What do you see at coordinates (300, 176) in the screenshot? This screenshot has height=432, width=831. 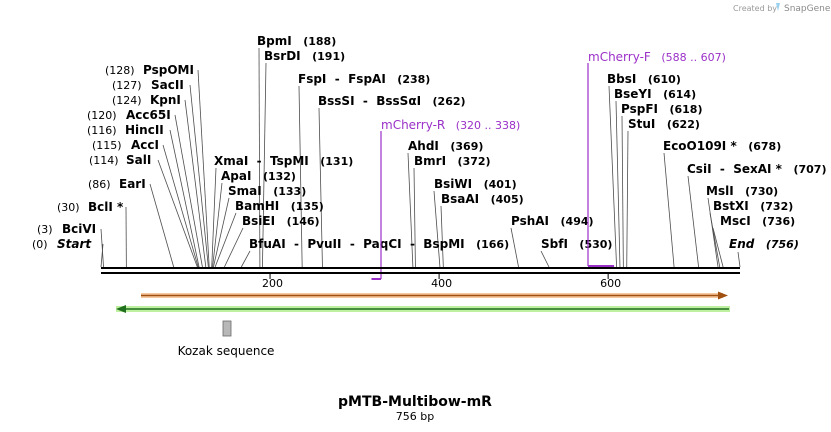 I see `enzyme-leader-fspi` at bounding box center [300, 176].